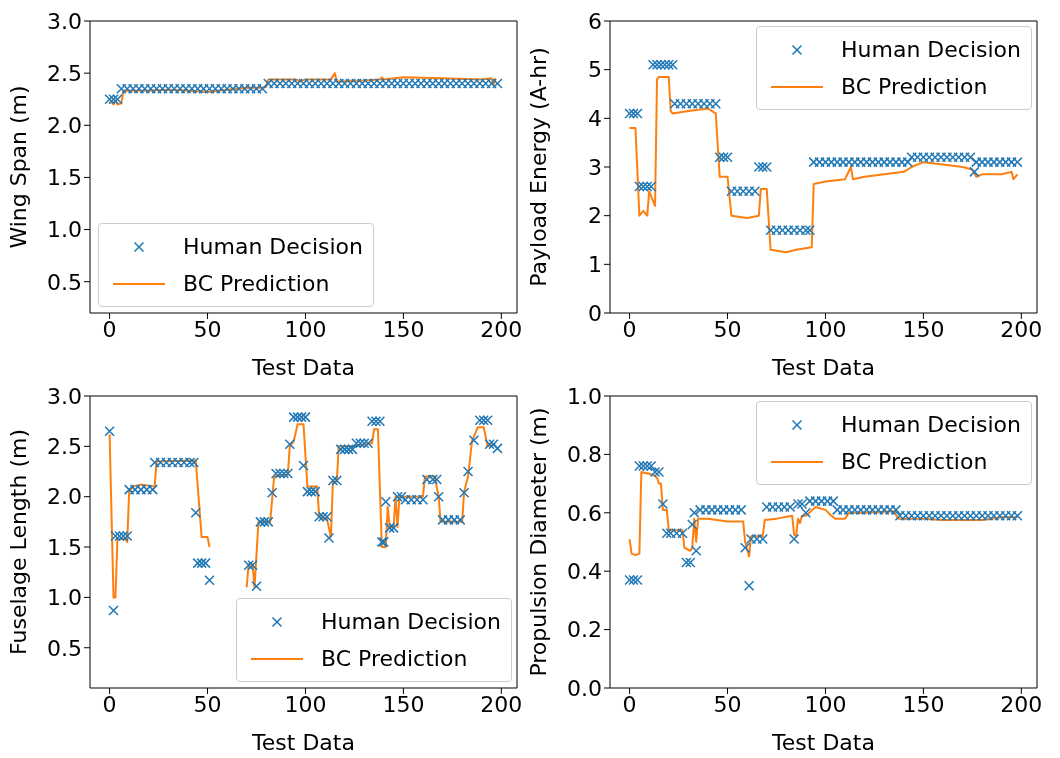  Describe the element at coordinates (584, 572) in the screenshot. I see `y-tick-label: 0.4` at that location.